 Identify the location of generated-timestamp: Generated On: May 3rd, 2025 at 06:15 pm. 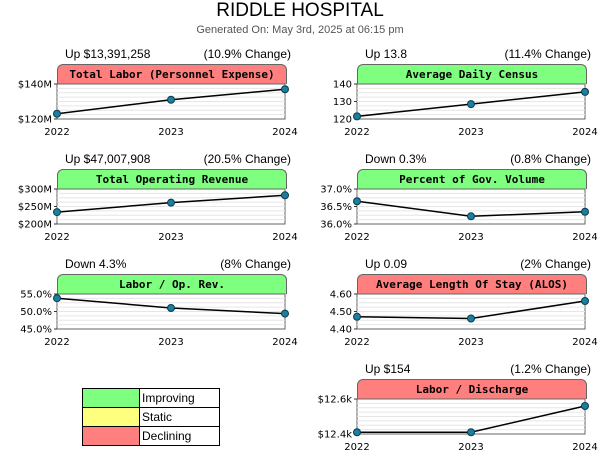
(300, 30).